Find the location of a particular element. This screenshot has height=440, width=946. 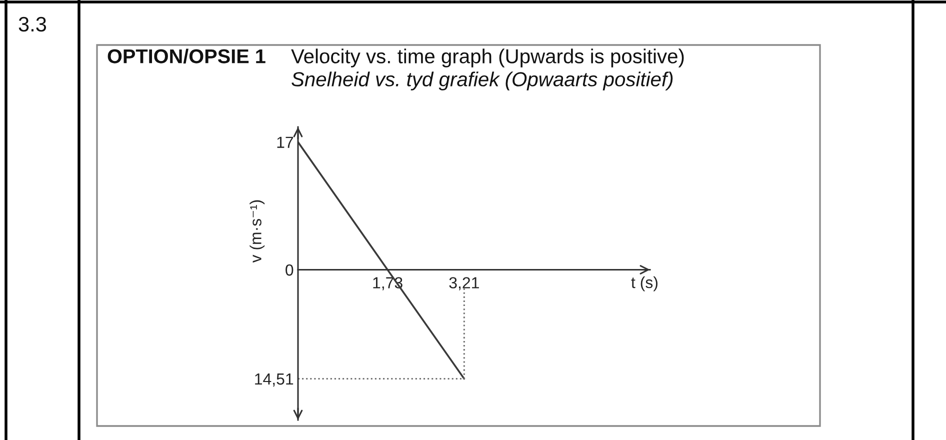

text: 3.3 is located at coordinates (32, 24).